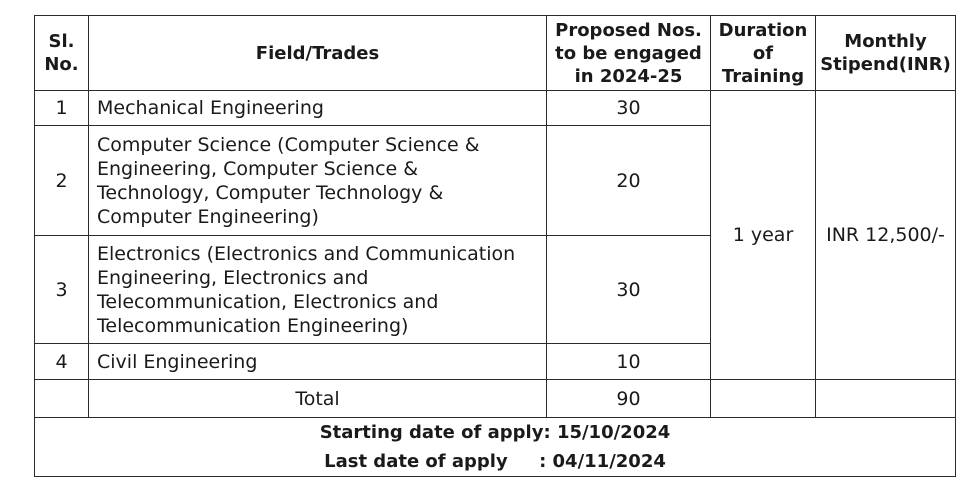 The height and width of the screenshot is (492, 967). What do you see at coordinates (288, 144) in the screenshot?
I see `field-line: Computer Science (Computer Science &` at bounding box center [288, 144].